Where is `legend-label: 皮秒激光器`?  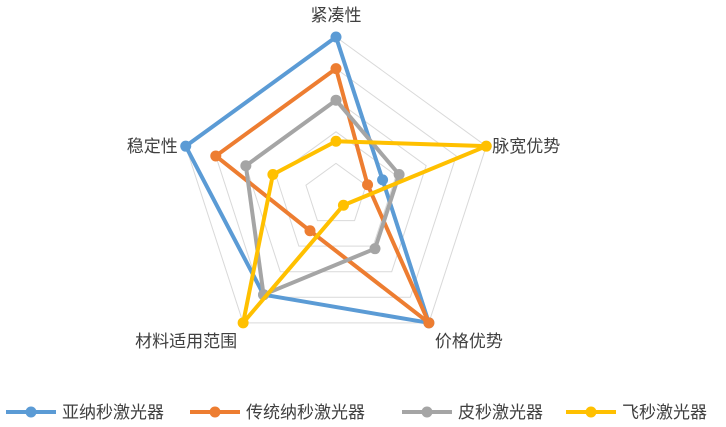
legend-label: 皮秒激光器 is located at coordinates (500, 413).